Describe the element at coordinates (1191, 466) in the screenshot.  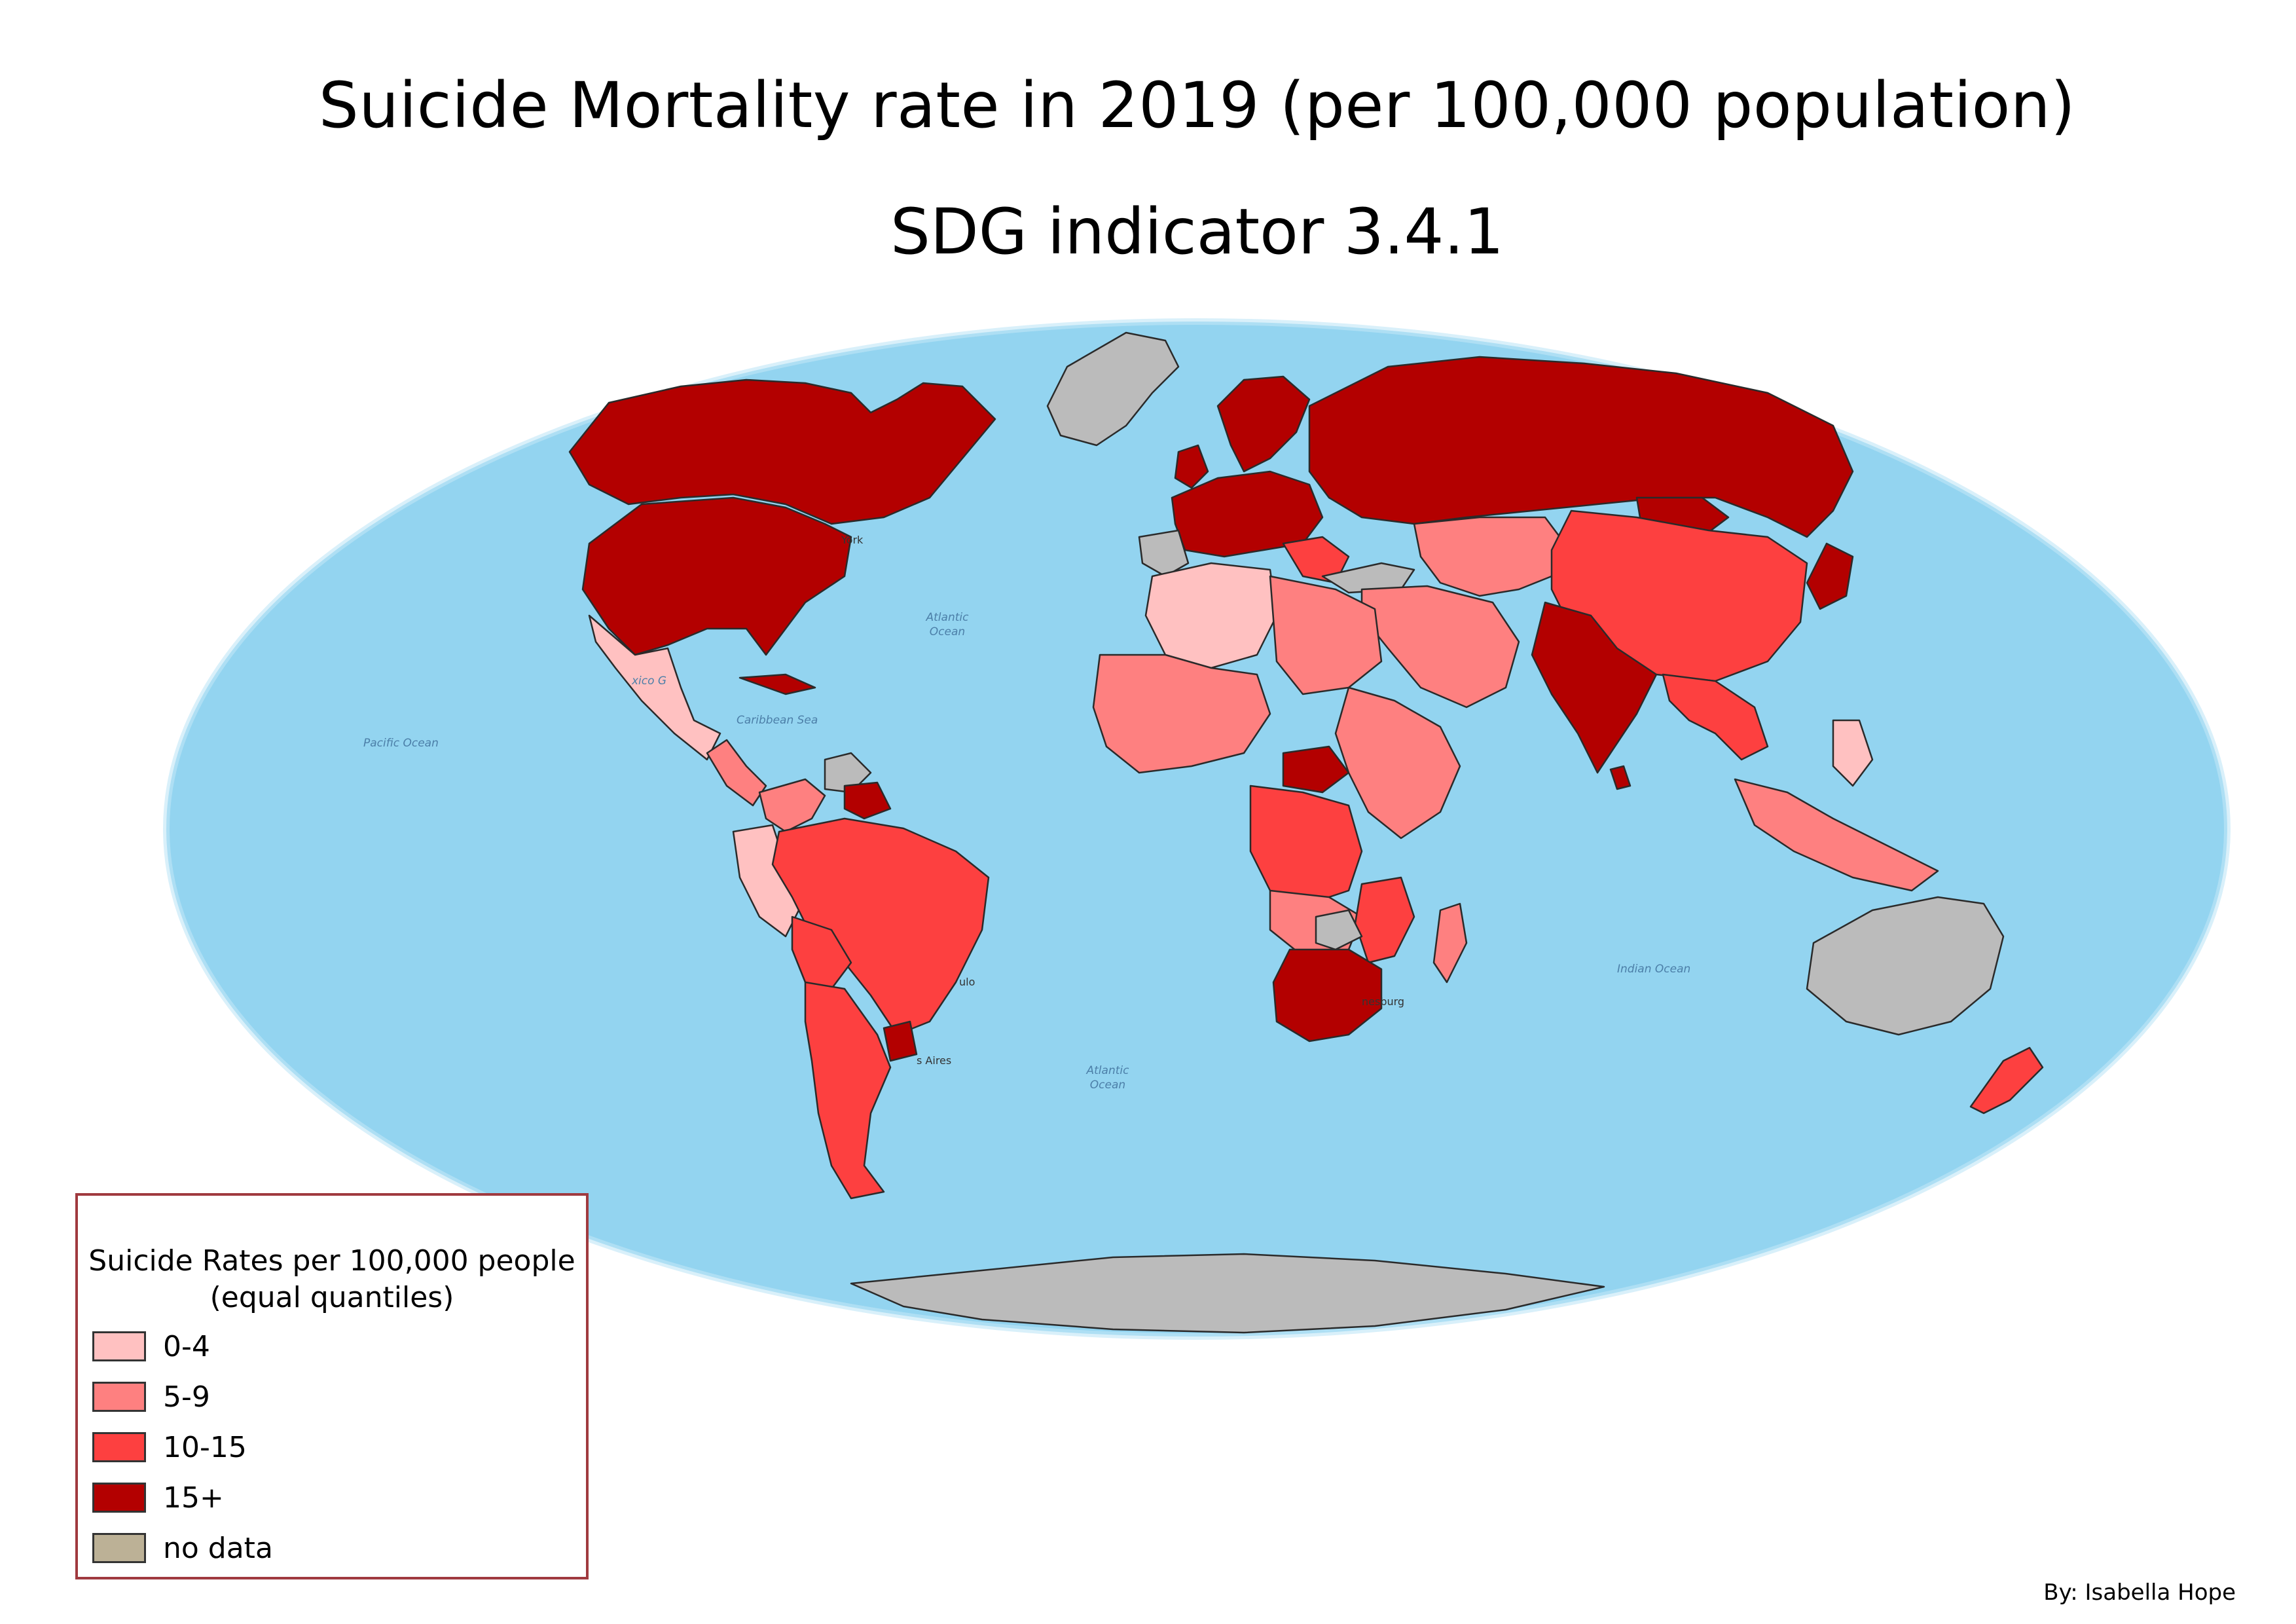
I see `country-uk` at that location.